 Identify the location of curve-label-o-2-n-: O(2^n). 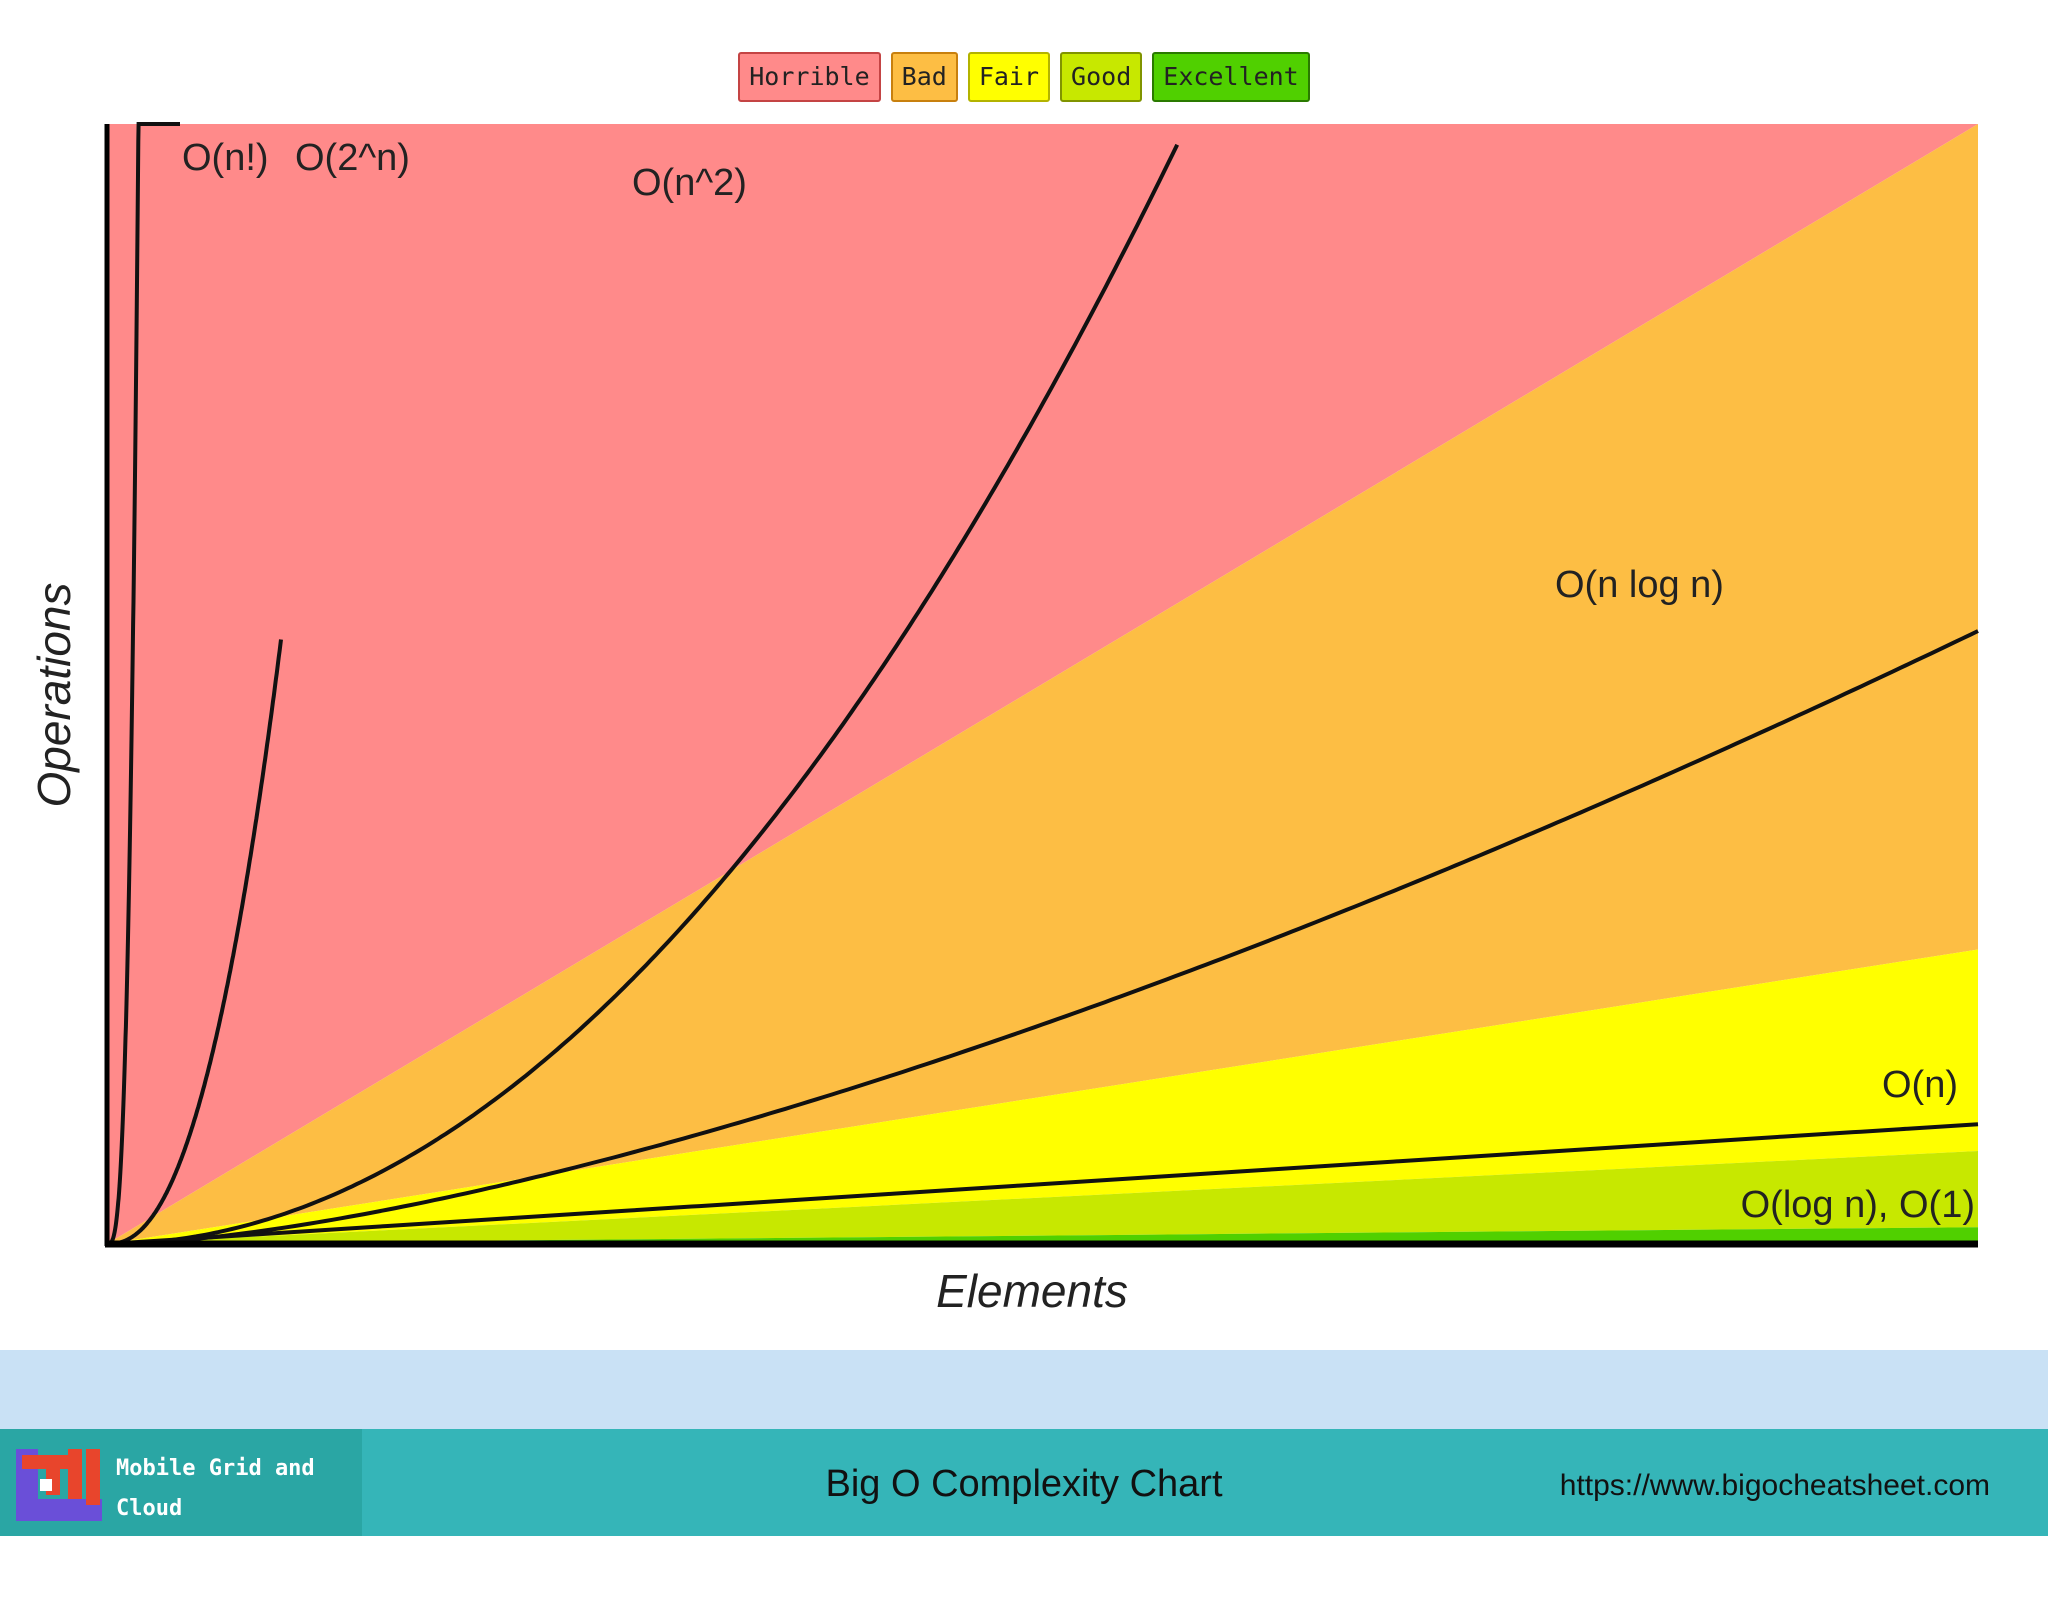
(352, 158).